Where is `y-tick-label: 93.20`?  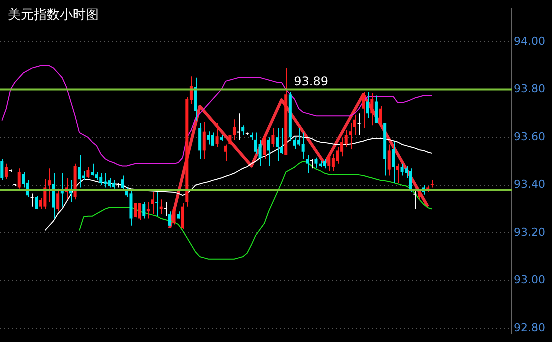
y-tick-label: 93.20 is located at coordinates (530, 232).